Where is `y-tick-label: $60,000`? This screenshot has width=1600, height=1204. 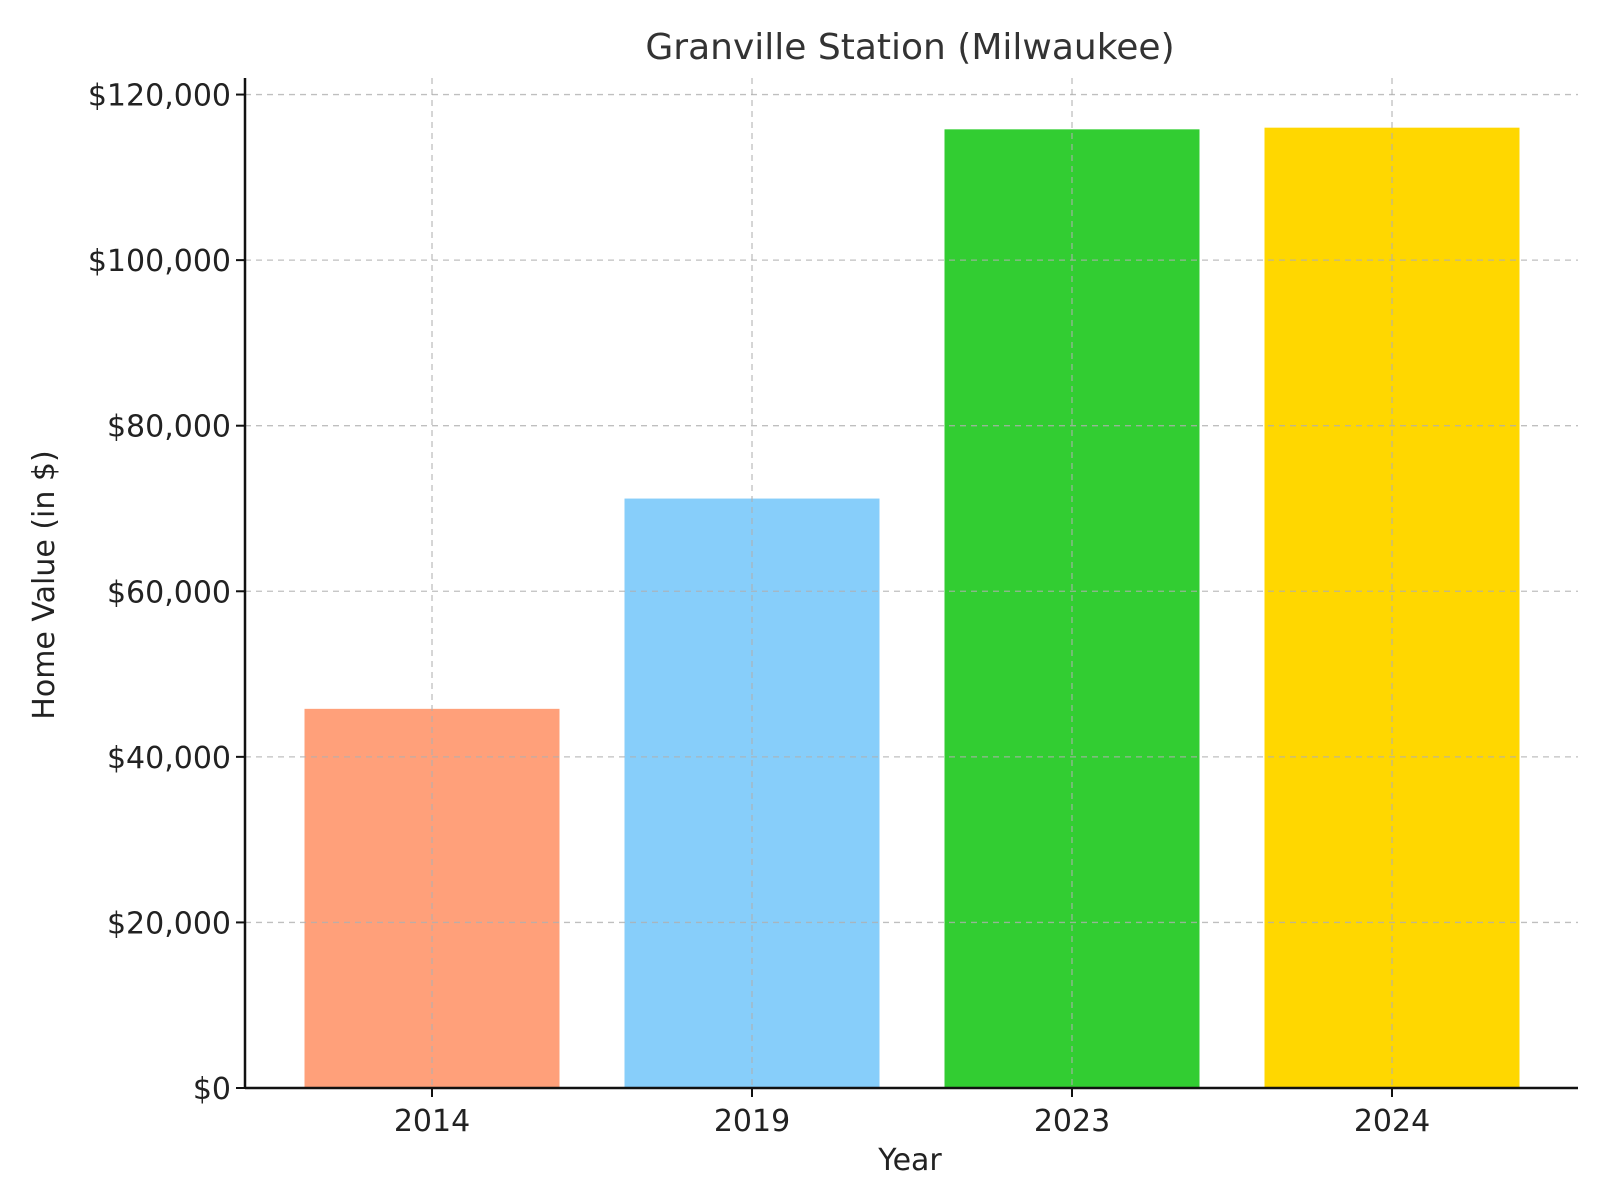 y-tick-label: $60,000 is located at coordinates (169, 592).